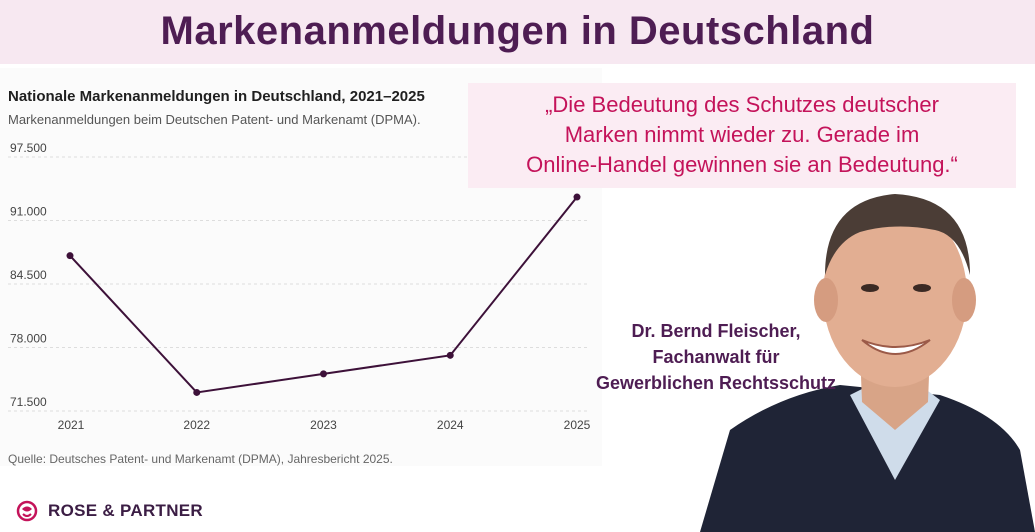 The image size is (1035, 532). I want to click on y-tick-label: 78.000, so click(28, 339).